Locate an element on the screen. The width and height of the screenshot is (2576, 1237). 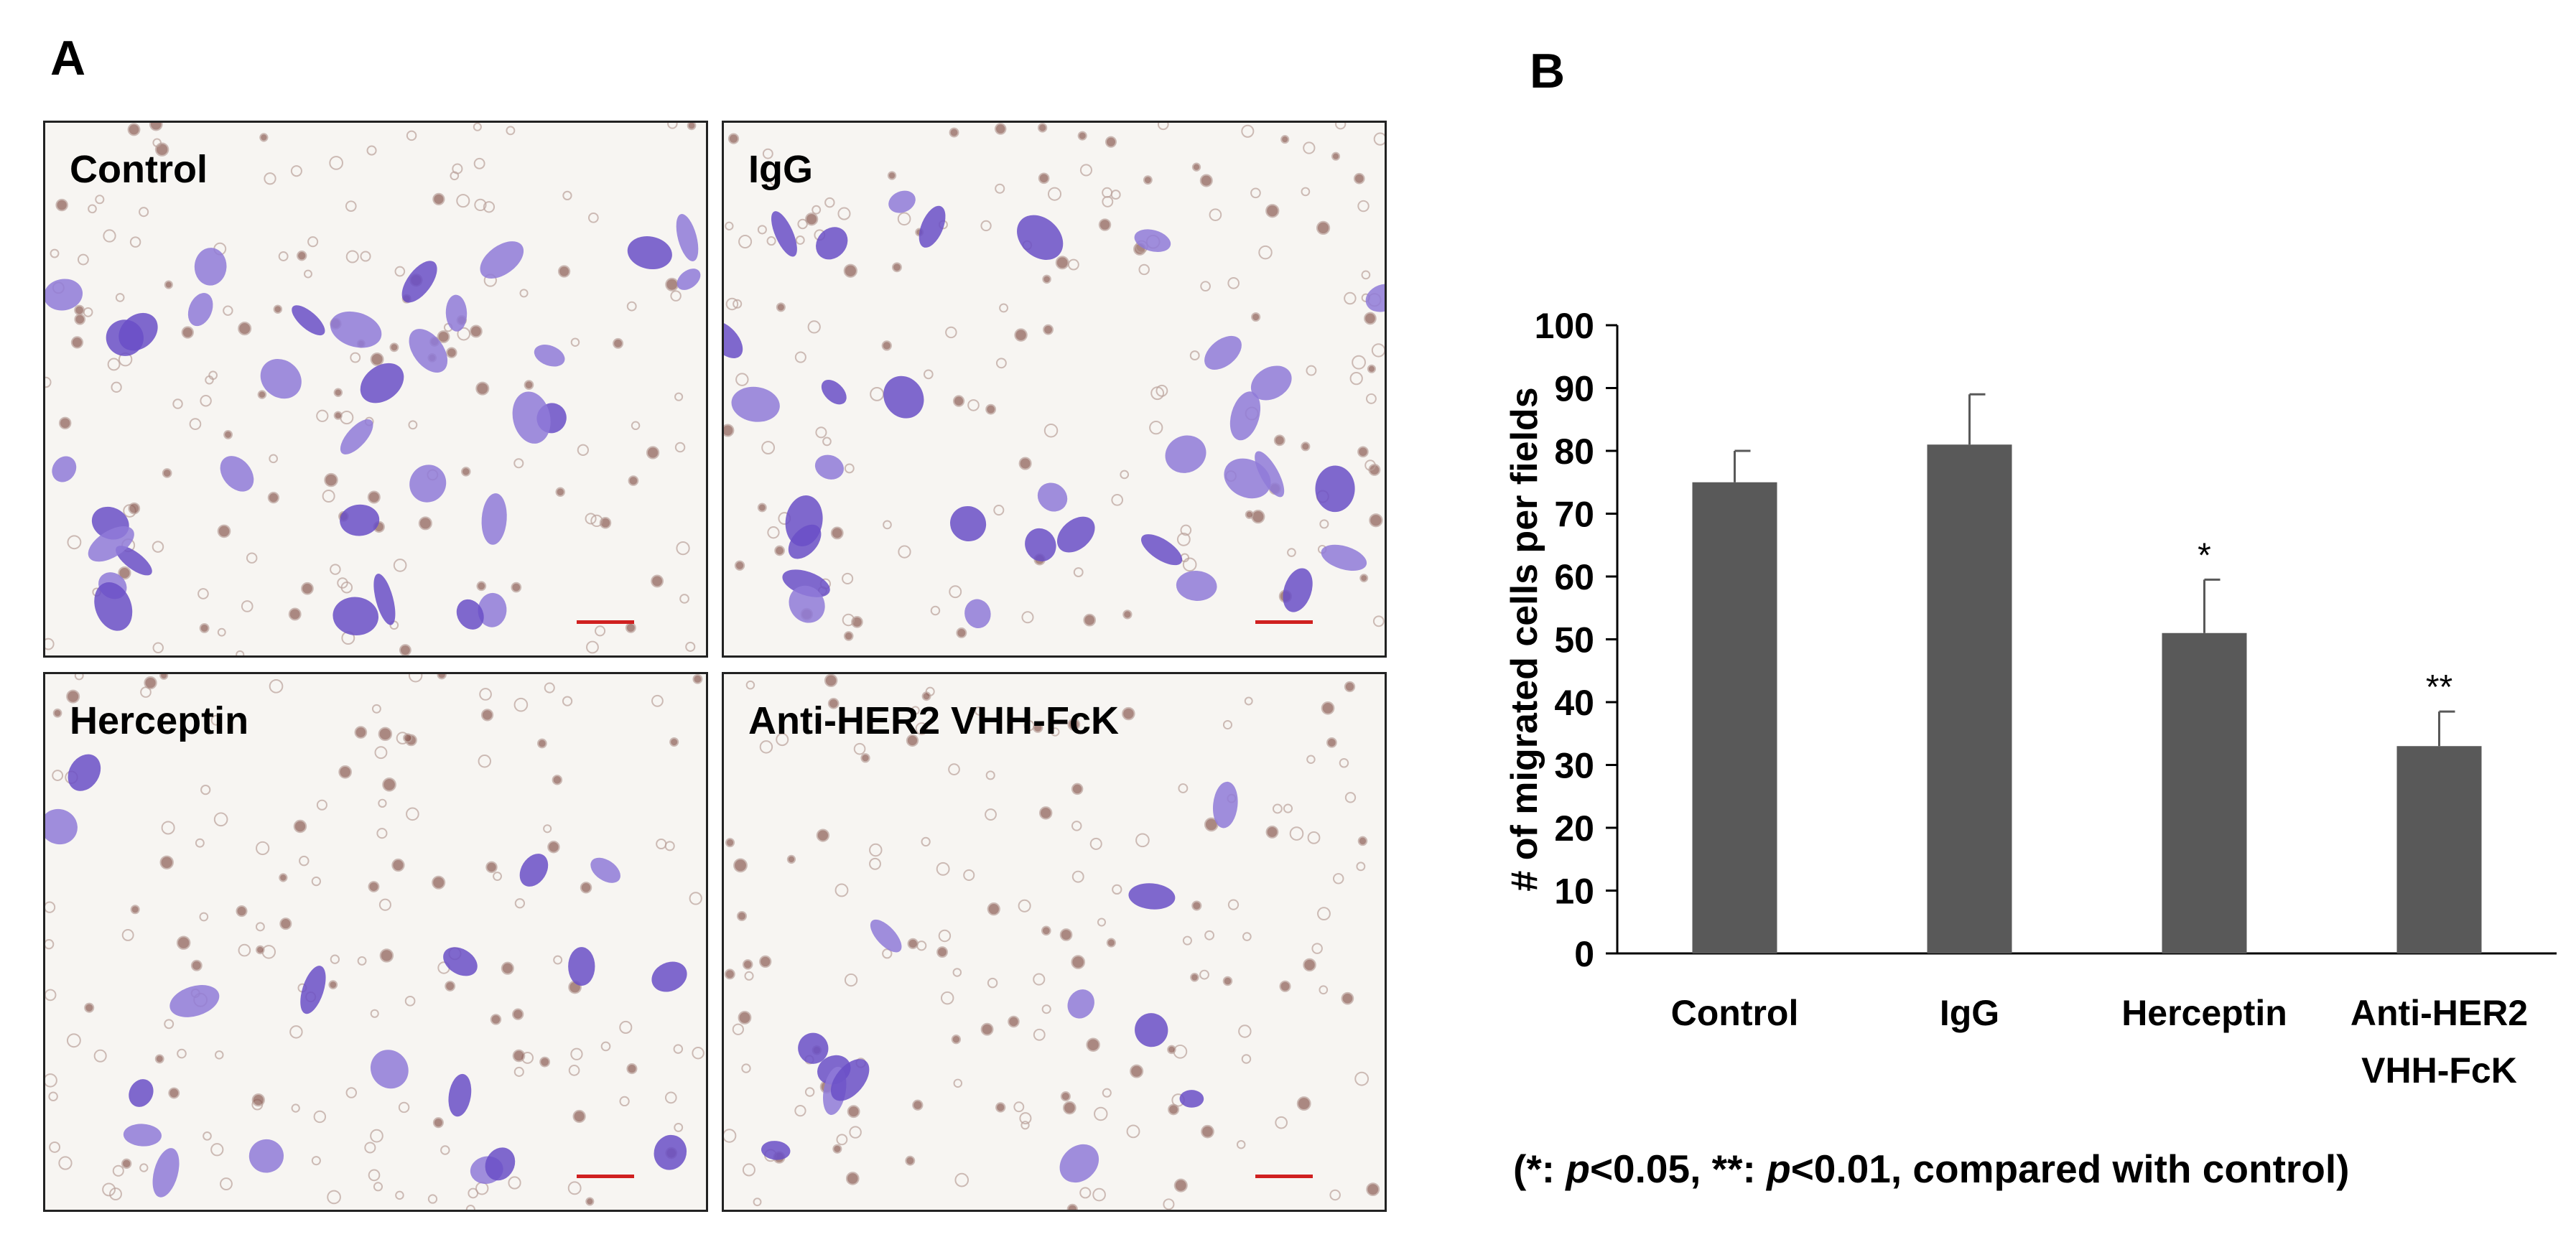
bar is located at coordinates (2439, 849).